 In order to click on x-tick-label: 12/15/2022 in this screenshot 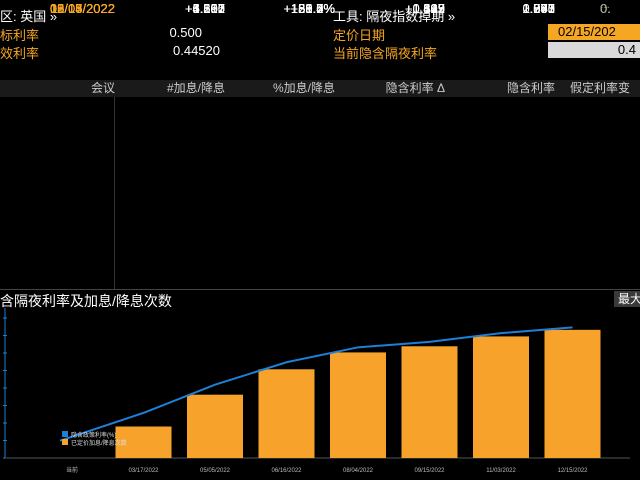, I will do `click(572, 471)`.